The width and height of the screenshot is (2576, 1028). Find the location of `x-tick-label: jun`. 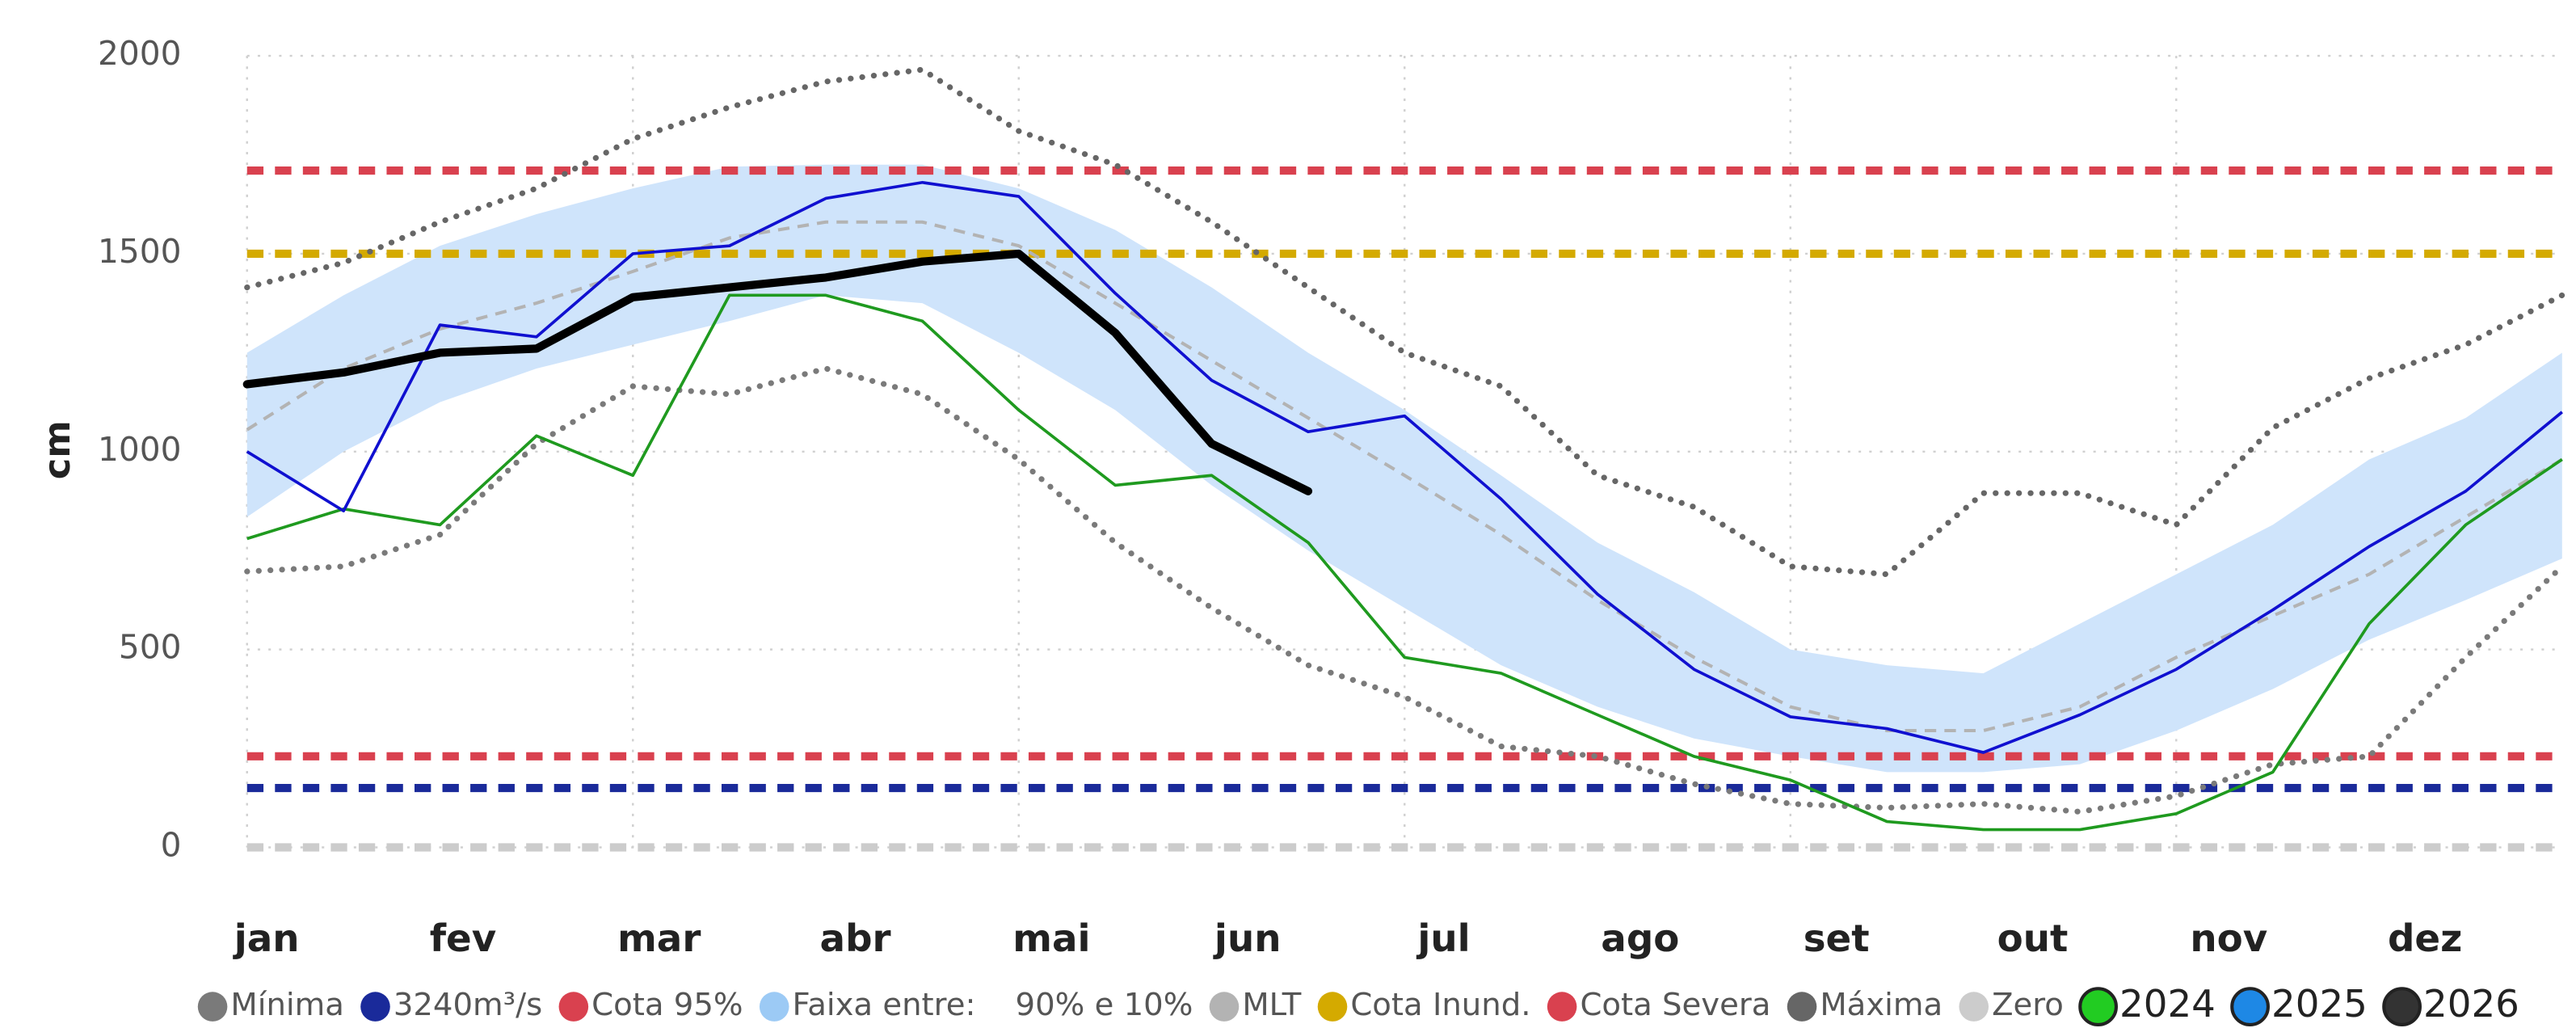

x-tick-label: jun is located at coordinates (1247, 939).